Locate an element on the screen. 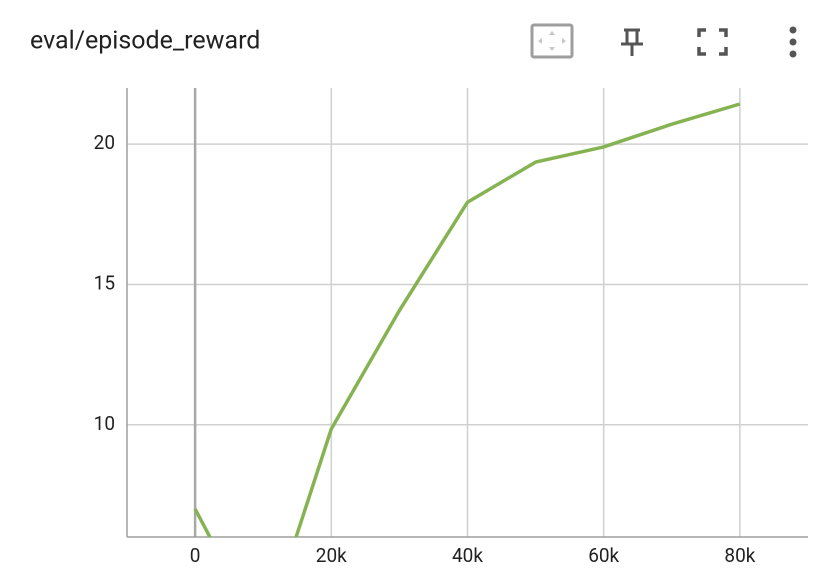 Image resolution: width=832 pixels, height=582 pixels. x-tick-label: 60k is located at coordinates (603, 555).